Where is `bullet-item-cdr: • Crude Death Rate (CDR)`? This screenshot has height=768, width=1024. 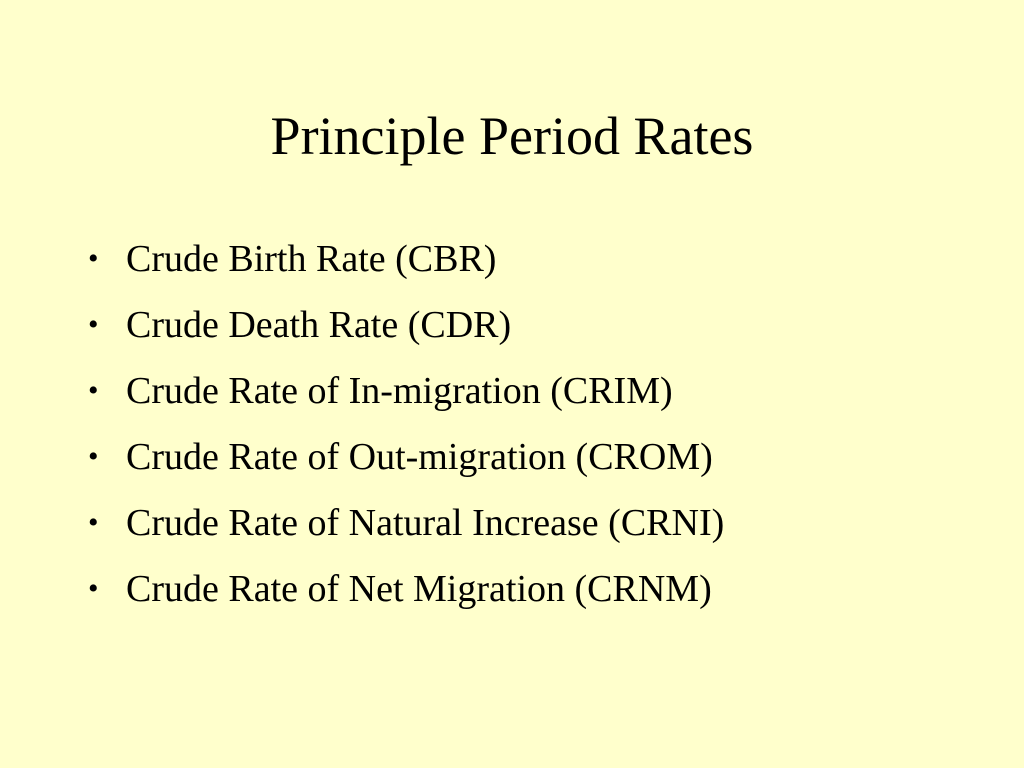
bullet-item-cdr: • Crude Death Rate (CDR) is located at coordinates (534, 325).